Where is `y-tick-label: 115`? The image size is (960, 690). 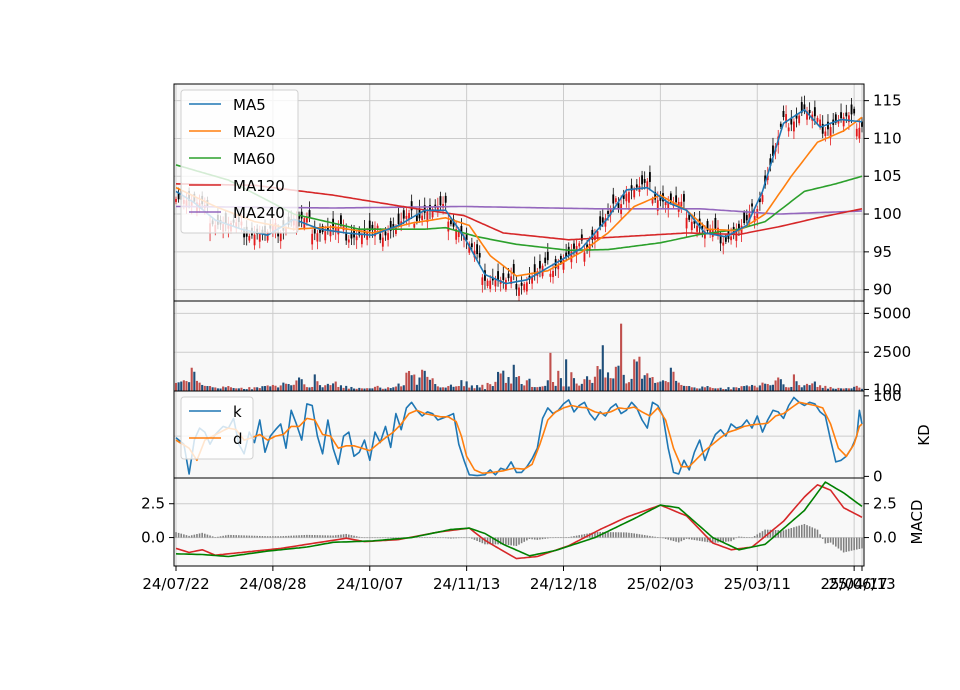
y-tick-label: 115 is located at coordinates (887, 101).